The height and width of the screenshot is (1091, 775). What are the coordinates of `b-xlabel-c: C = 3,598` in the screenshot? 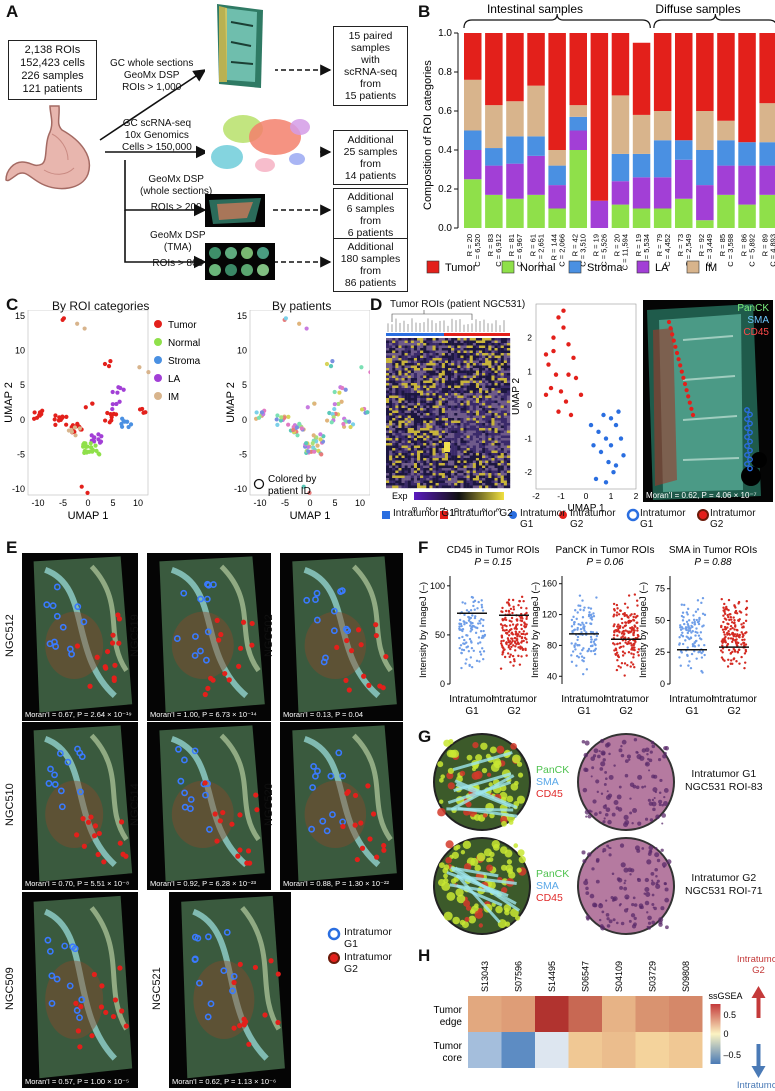 It's located at (730, 250).